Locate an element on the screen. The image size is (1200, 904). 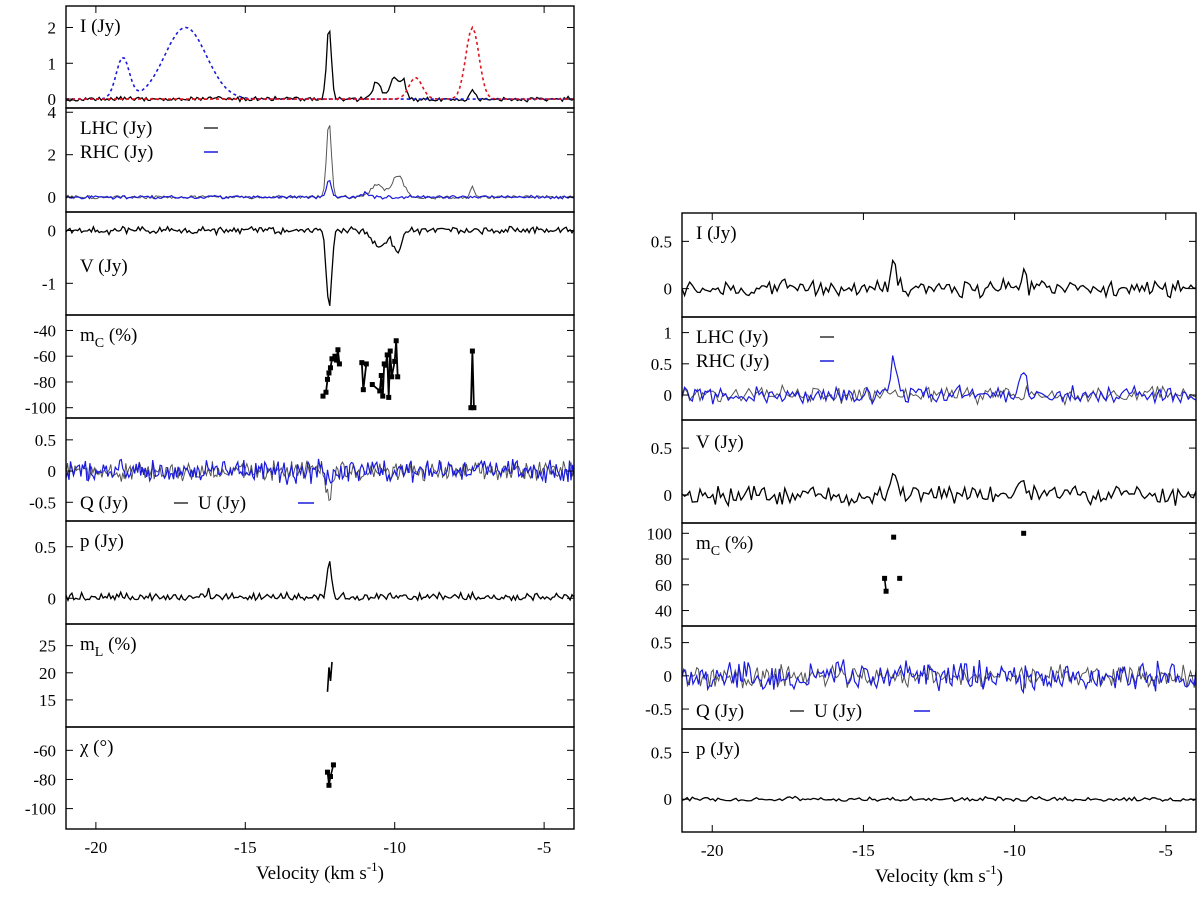
left-I-frame is located at coordinates (320, 57).